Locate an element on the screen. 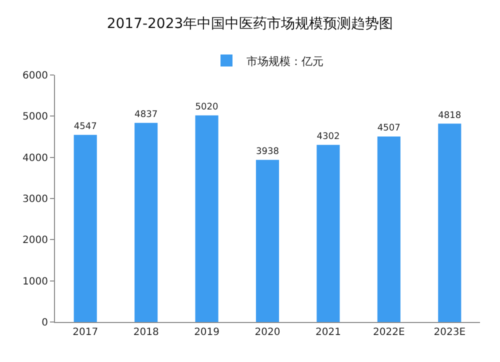  y-tick-label: 5000 is located at coordinates (35, 117).